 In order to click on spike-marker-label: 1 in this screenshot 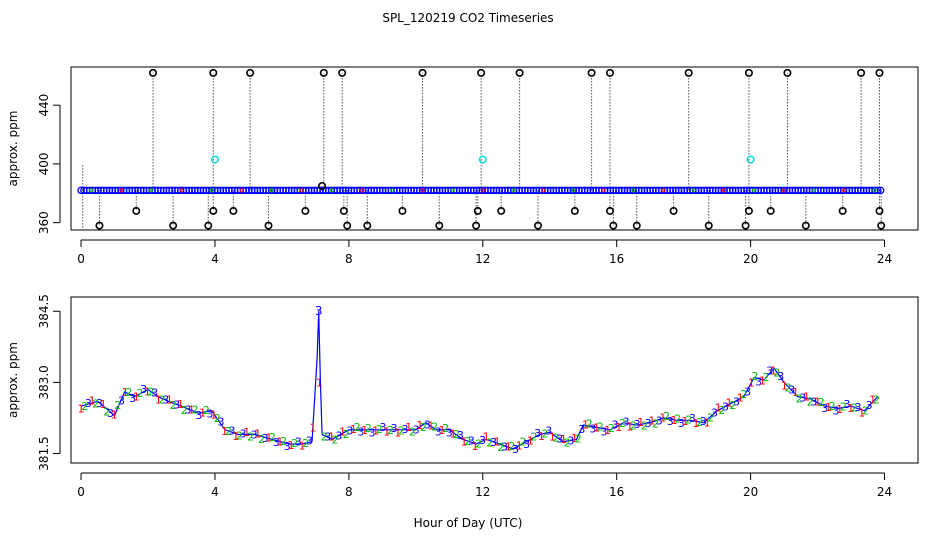, I will do `click(319, 382)`.